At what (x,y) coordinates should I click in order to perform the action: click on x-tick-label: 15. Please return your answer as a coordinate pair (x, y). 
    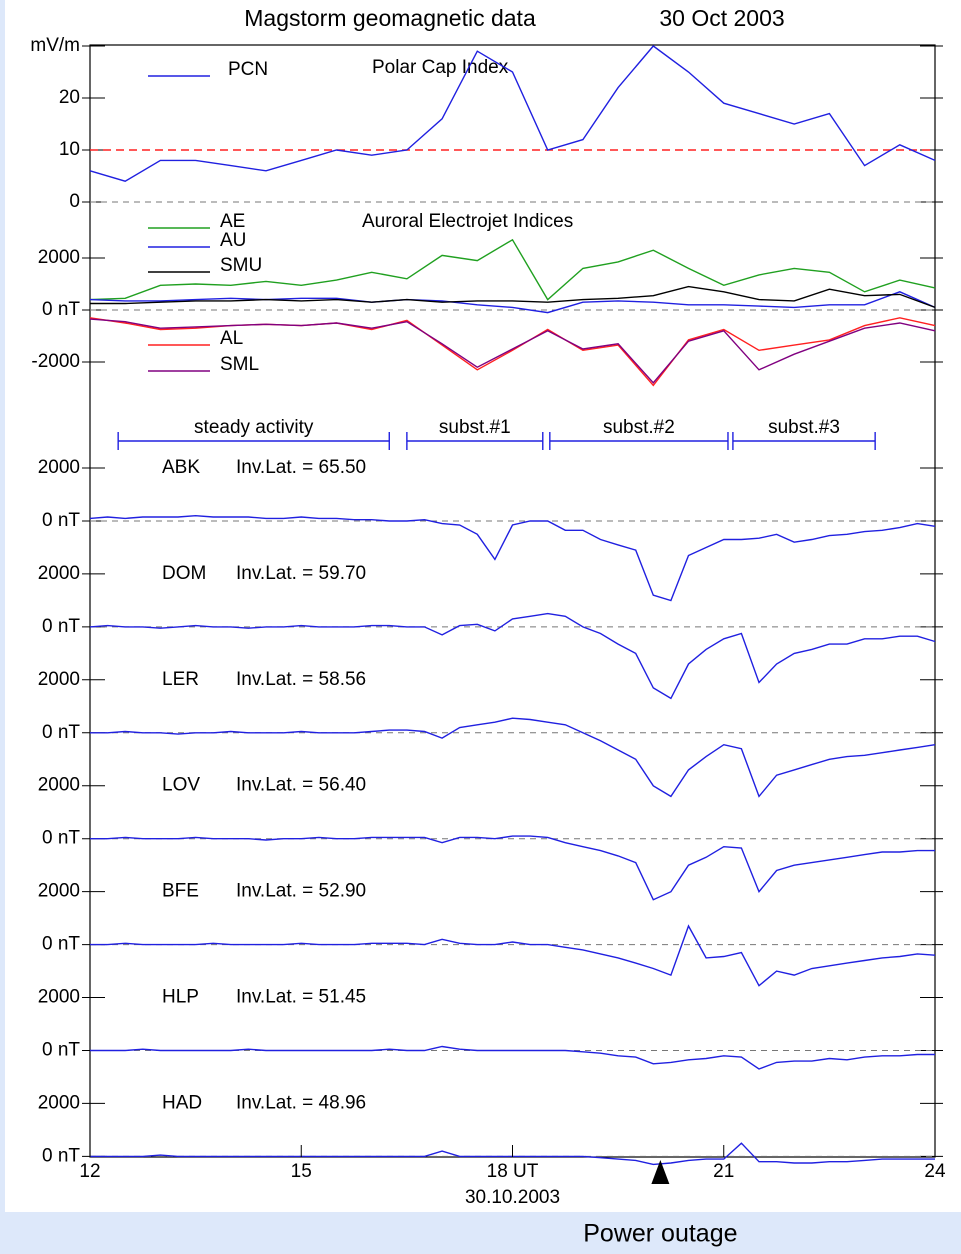
    Looking at the image, I should click on (301, 1171).